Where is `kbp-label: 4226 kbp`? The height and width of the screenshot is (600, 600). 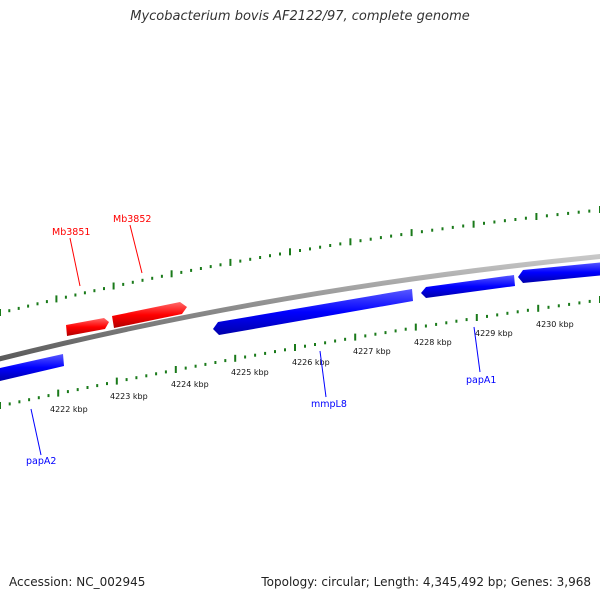
kbp-label: 4226 kbp is located at coordinates (311, 362).